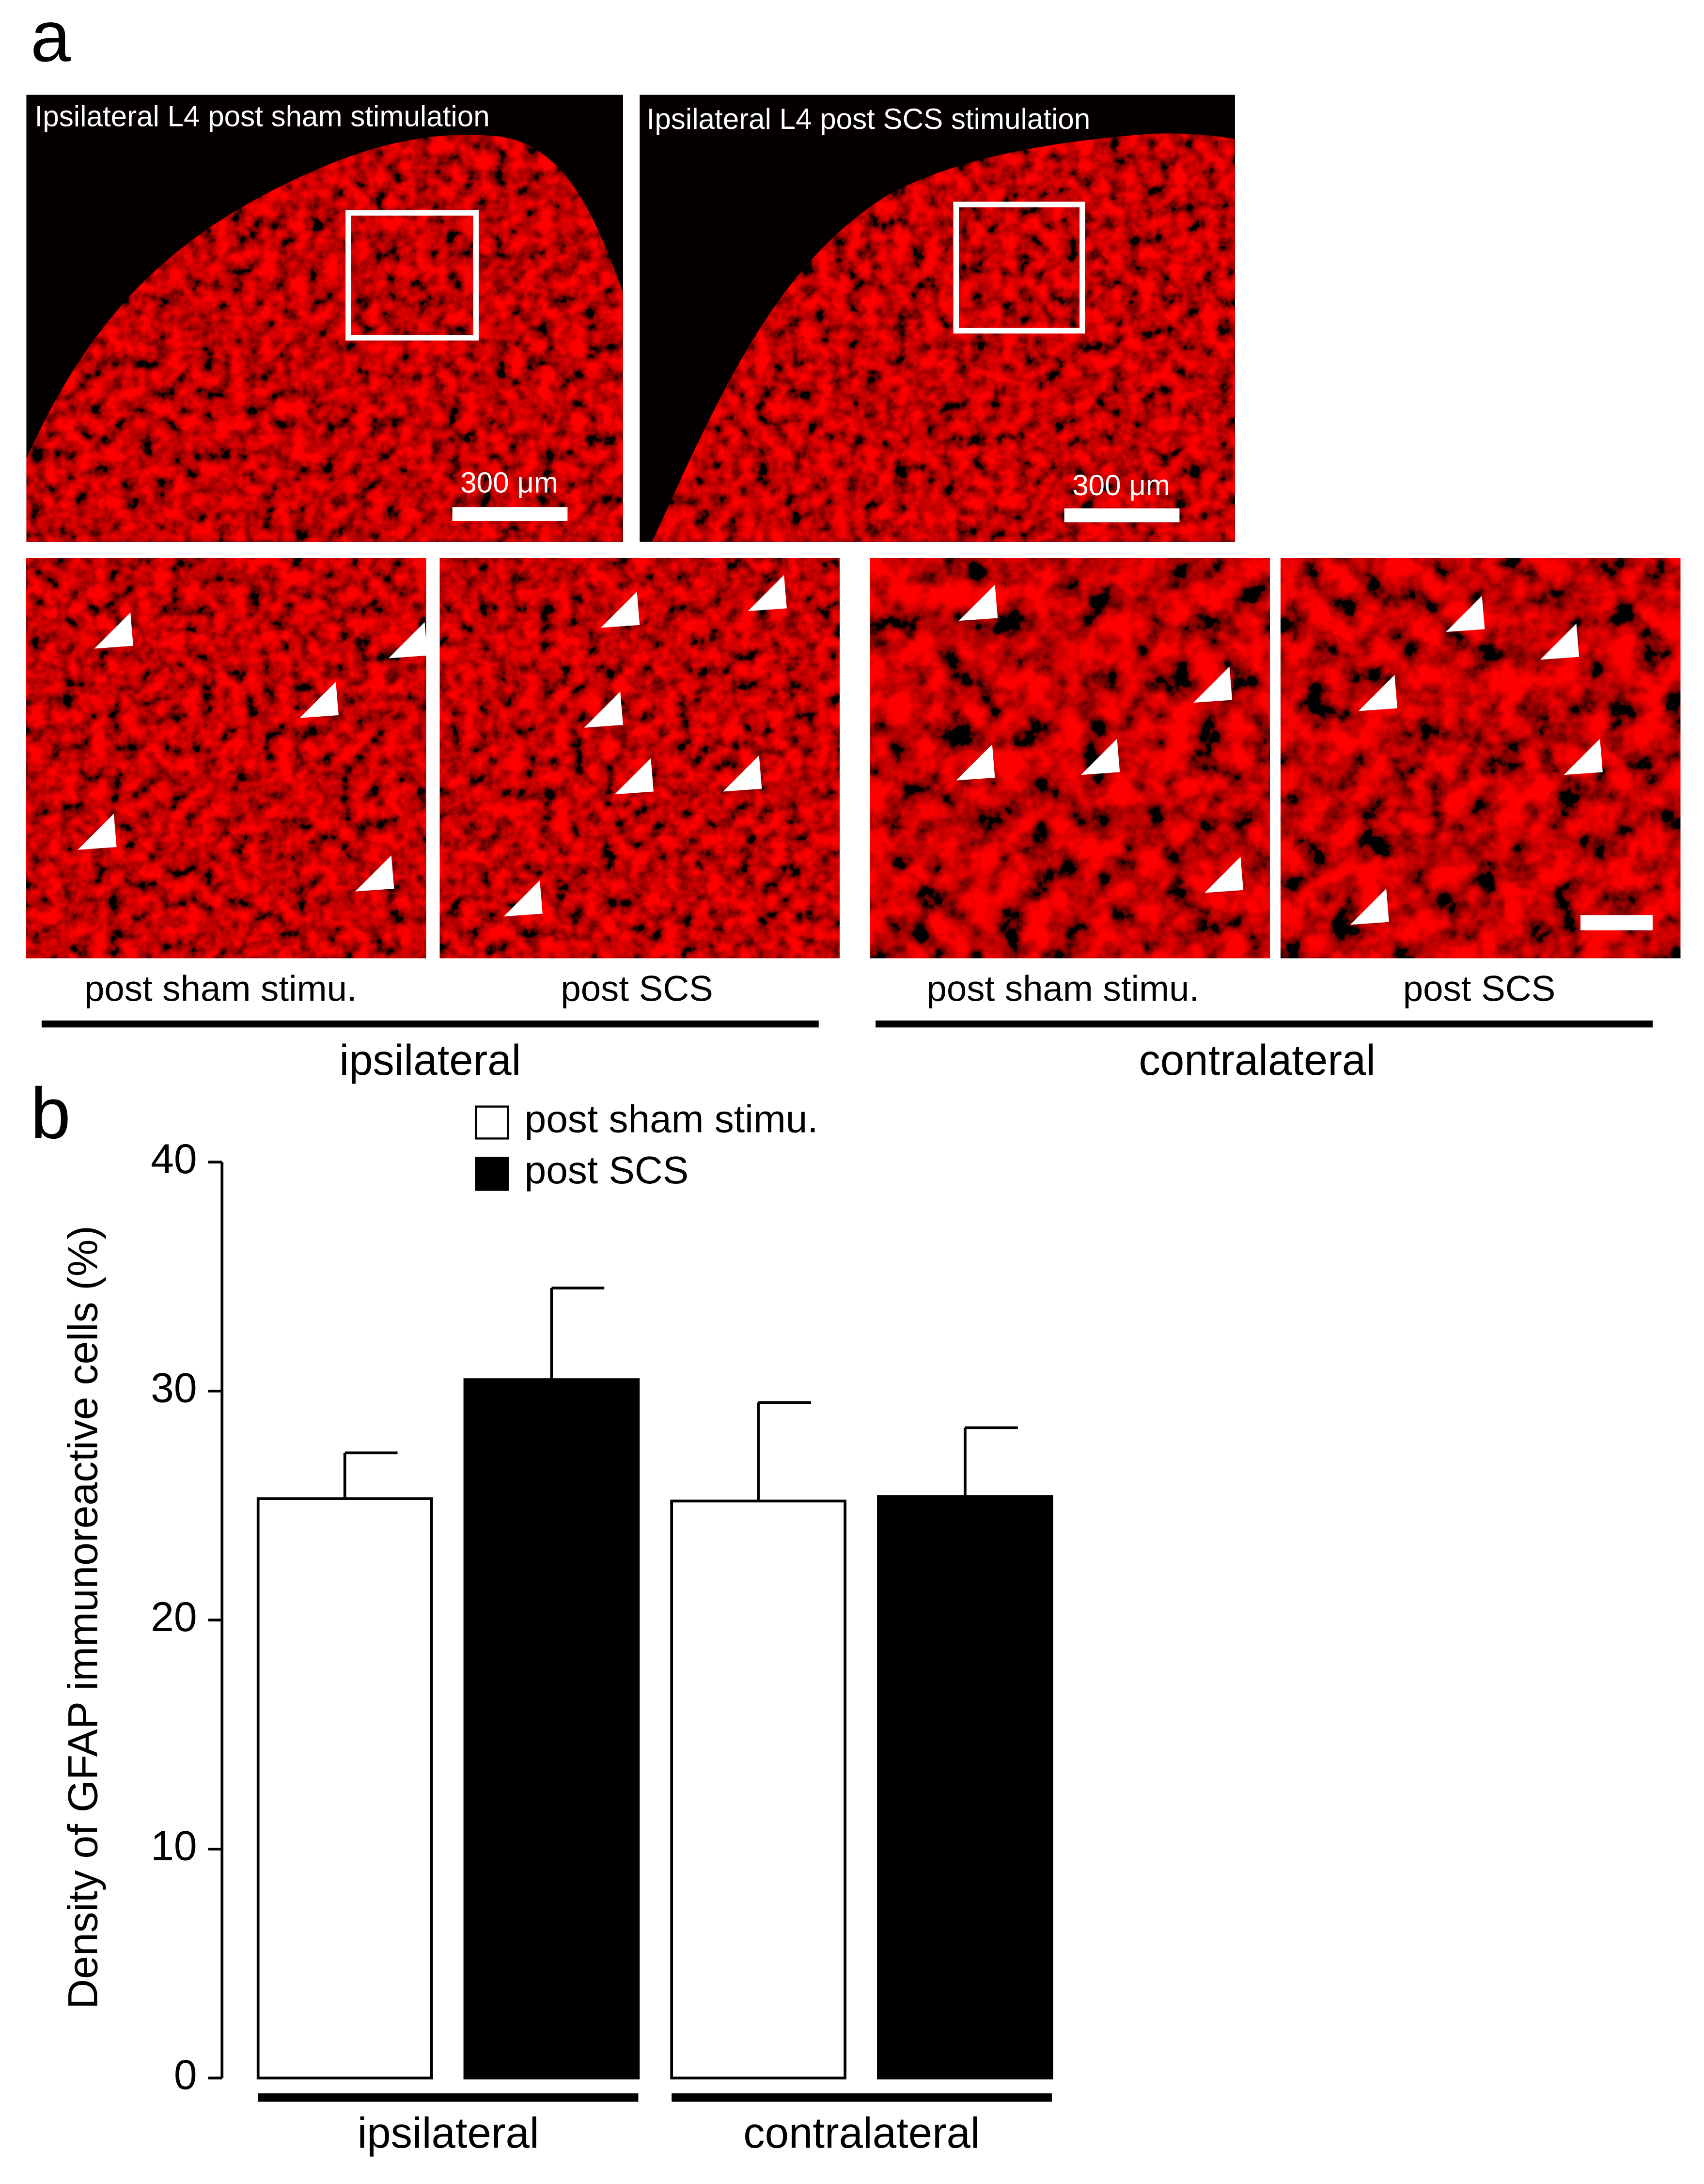 Image resolution: width=1704 pixels, height=2184 pixels. What do you see at coordinates (869, 119) in the screenshot?
I see `image-caption: Ipsilateral L4 post SCS stimulation` at bounding box center [869, 119].